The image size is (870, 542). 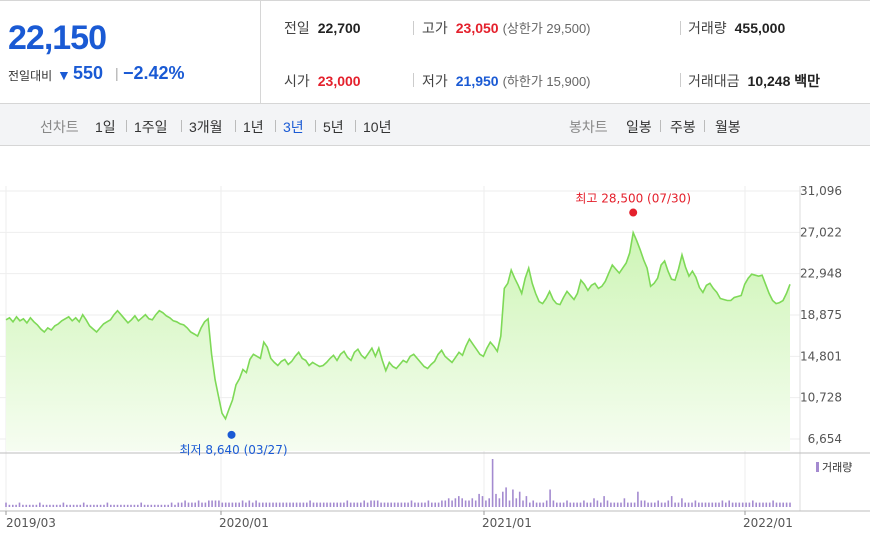 What do you see at coordinates (754, 81) in the screenshot?
I see `trade-amount: 거래대금 10,248 백만` at bounding box center [754, 81].